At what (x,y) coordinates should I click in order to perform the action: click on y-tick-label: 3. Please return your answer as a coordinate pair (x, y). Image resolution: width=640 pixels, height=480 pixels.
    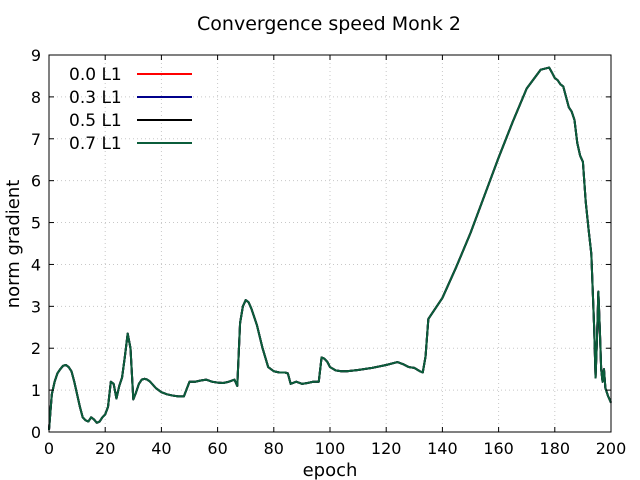
    Looking at the image, I should click on (36, 306).